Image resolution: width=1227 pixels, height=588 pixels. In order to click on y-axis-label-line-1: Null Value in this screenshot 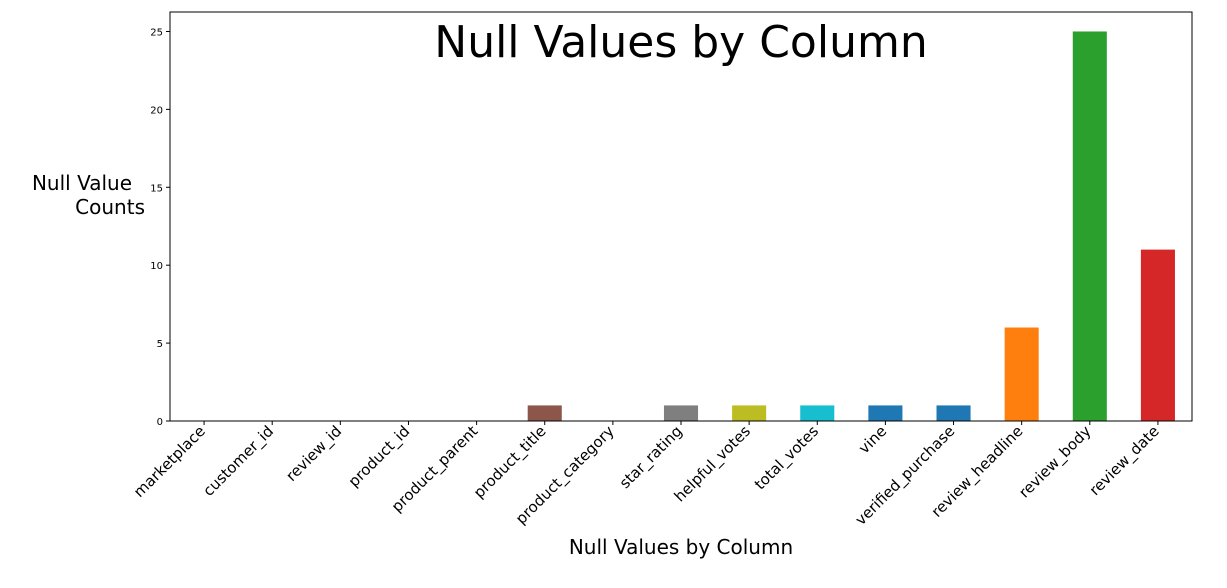, I will do `click(81, 183)`.